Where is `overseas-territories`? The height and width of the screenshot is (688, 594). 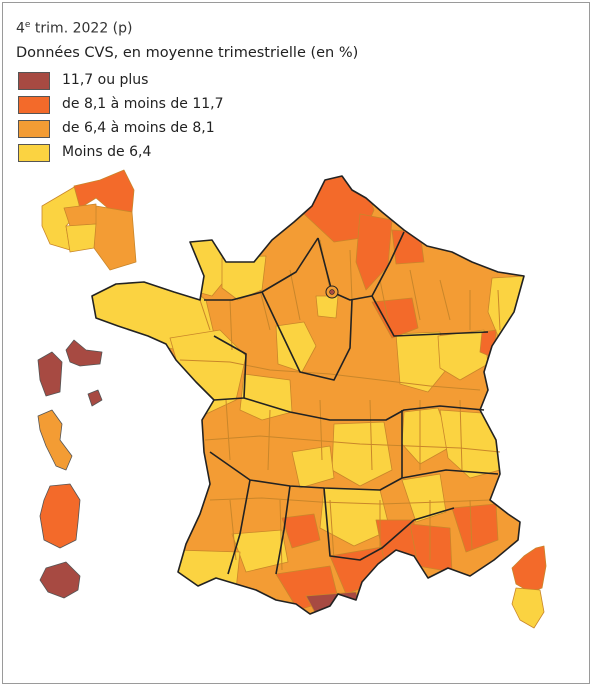
overseas-territories is located at coordinates (70, 469).